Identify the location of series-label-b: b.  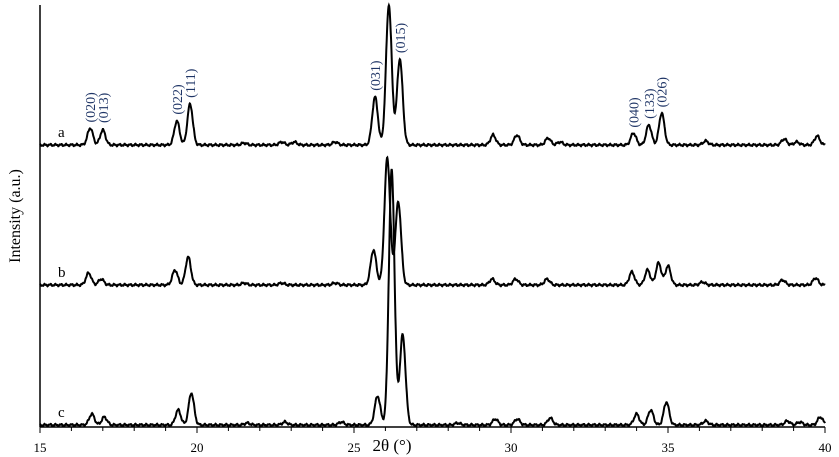
(62, 273).